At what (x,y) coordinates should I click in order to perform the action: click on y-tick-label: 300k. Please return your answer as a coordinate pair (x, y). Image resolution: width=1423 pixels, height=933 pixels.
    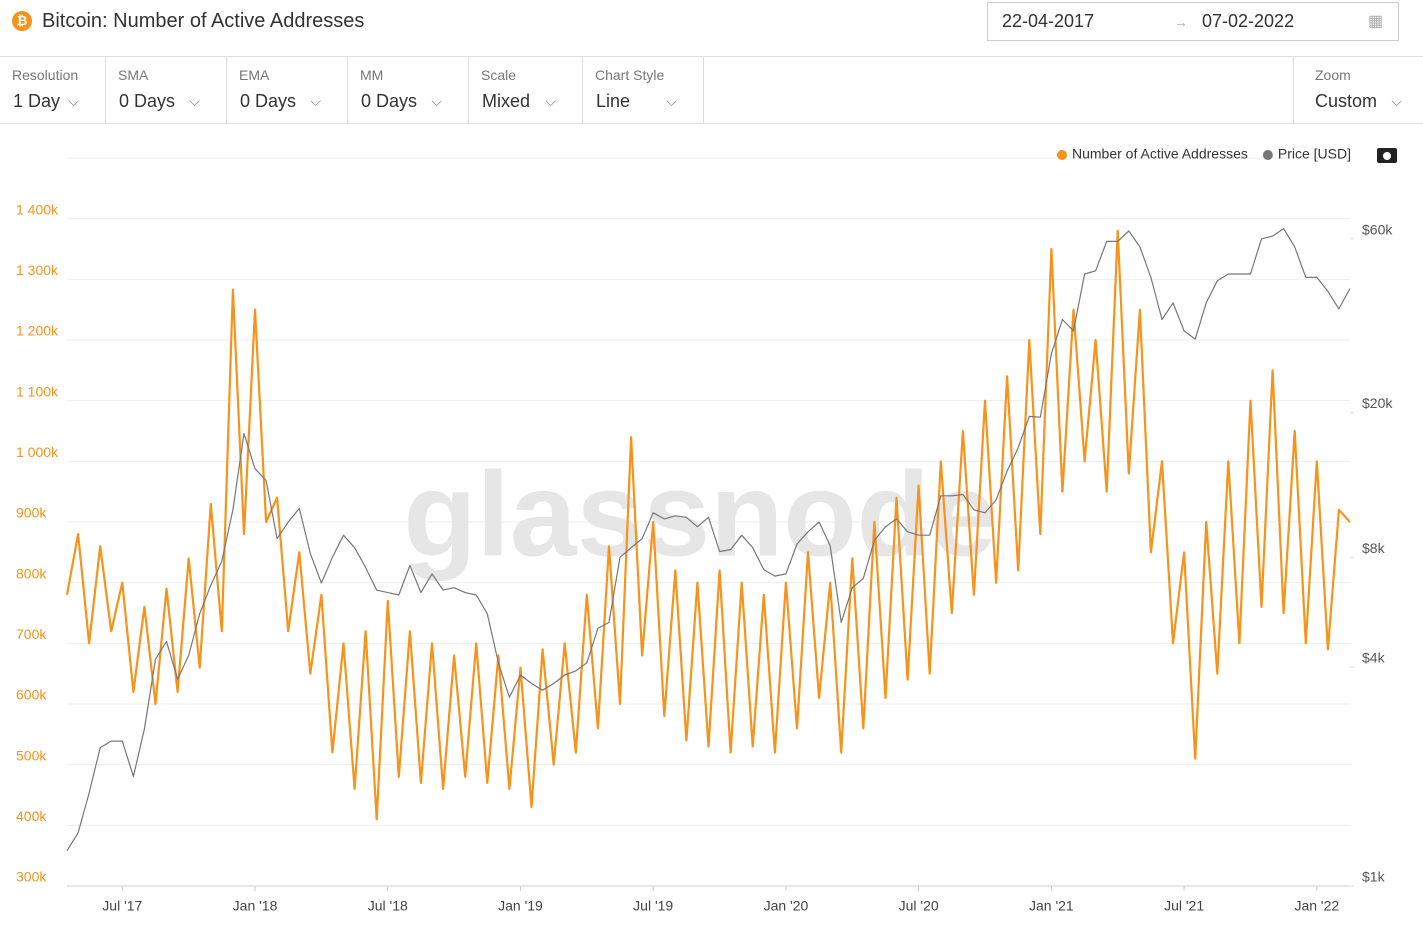
    Looking at the image, I should click on (31, 877).